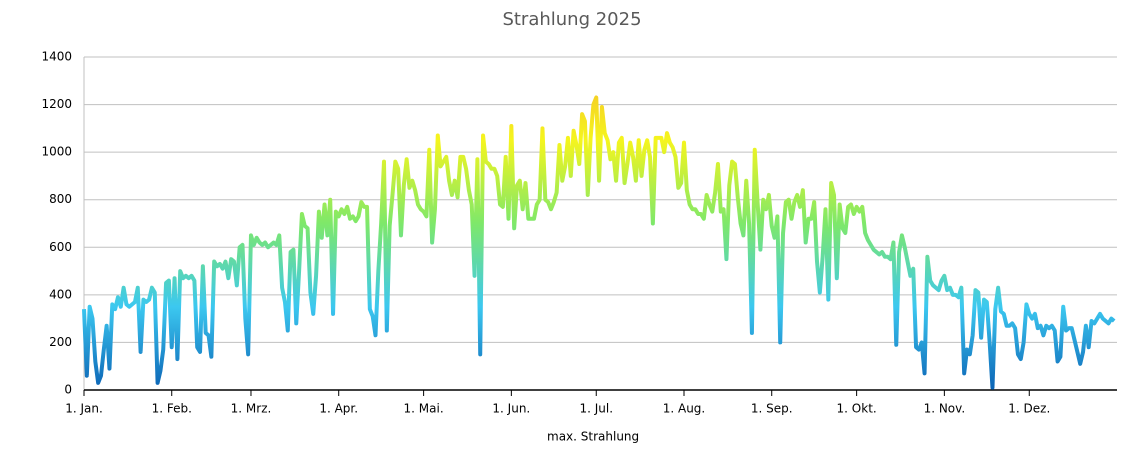 This screenshot has height=463, width=1145. I want to click on legend-label: max. Strahlung, so click(593, 437).